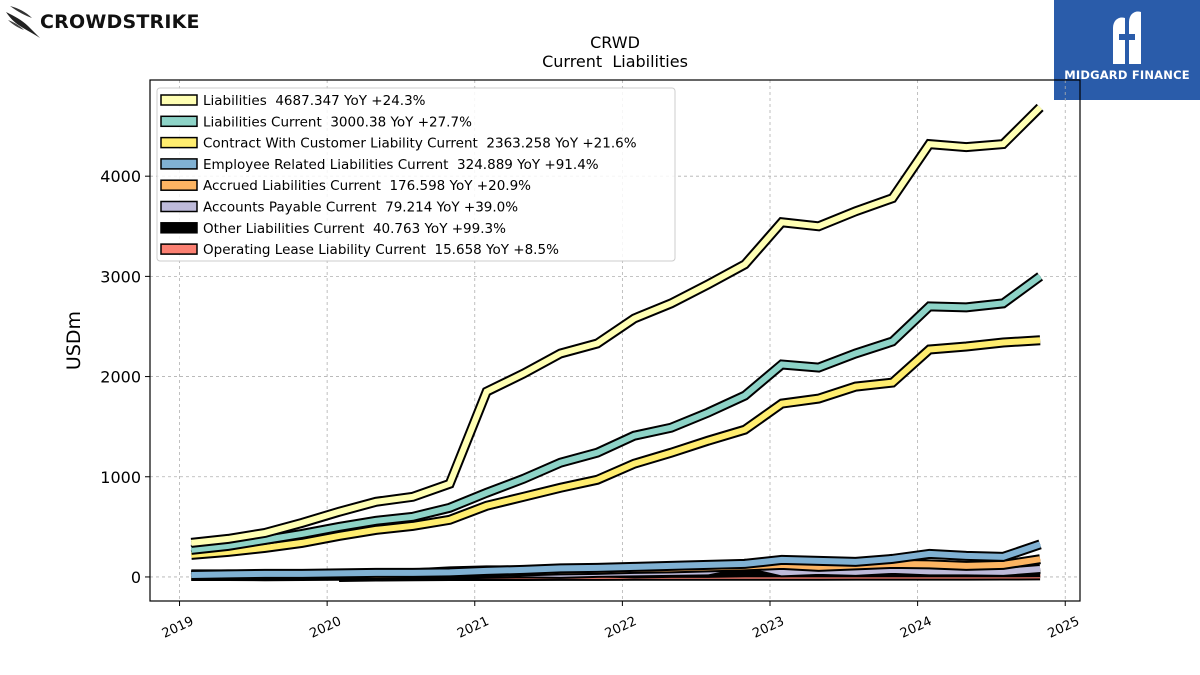  Describe the element at coordinates (314, 101) in the screenshot. I see `legend-label: Liabilities 4687.347 YoY +24.3%` at that location.